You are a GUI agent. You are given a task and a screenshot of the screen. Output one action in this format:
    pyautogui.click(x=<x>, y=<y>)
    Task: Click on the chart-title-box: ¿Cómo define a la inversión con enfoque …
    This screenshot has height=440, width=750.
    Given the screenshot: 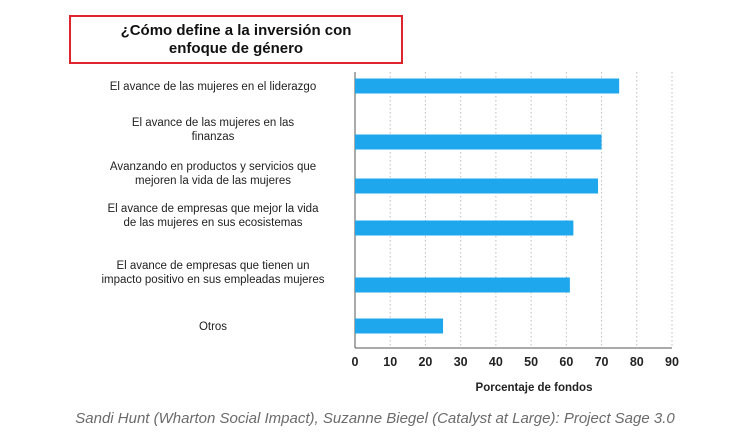 What is the action you would take?
    pyautogui.click(x=236, y=39)
    